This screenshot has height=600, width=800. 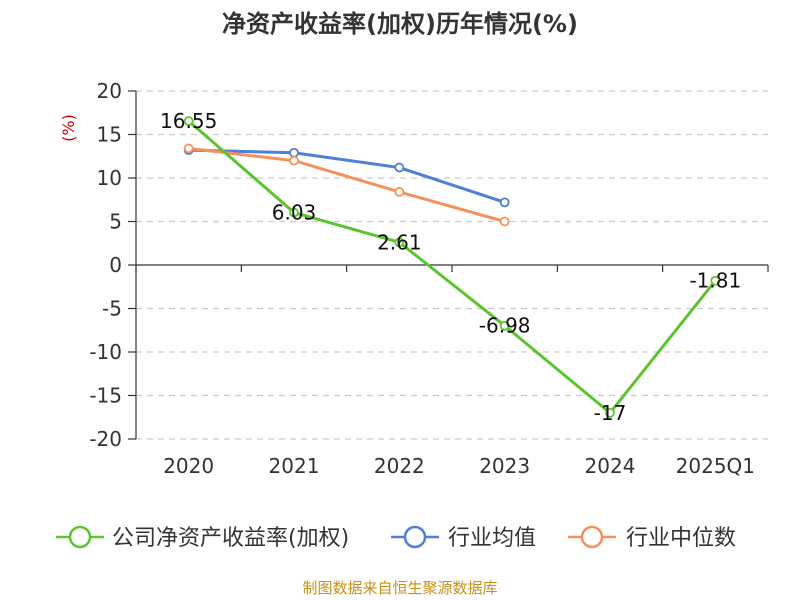 I want to click on y-tick-label: -5, so click(x=112, y=309).